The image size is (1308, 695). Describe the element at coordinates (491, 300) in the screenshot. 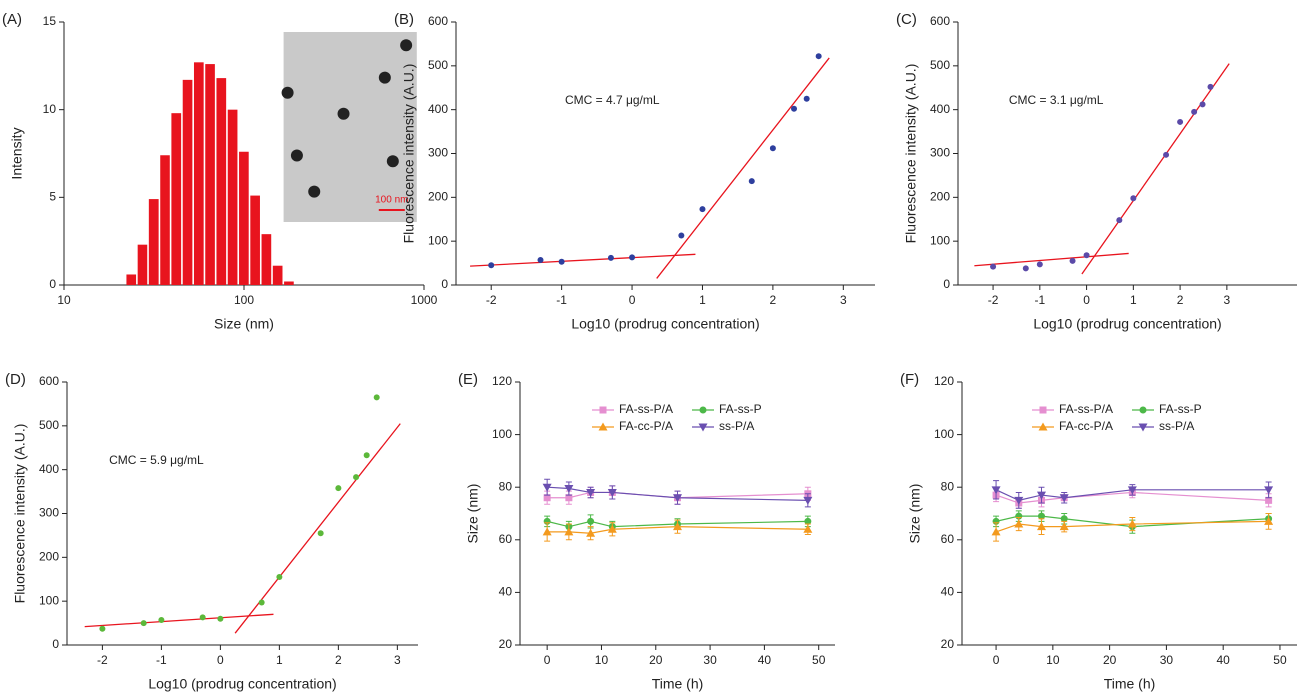

I see `x-tick-label: -2` at that location.